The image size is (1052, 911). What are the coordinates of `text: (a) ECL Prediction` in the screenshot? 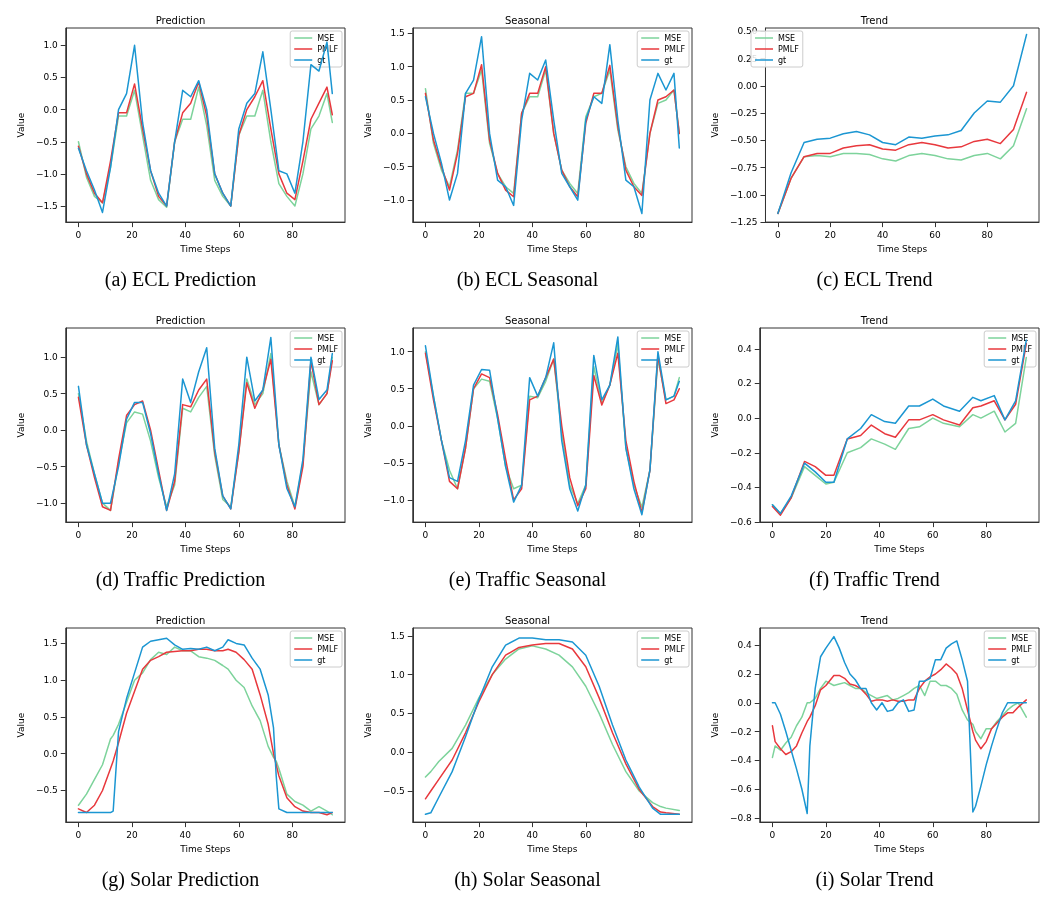 It's located at (180, 279).